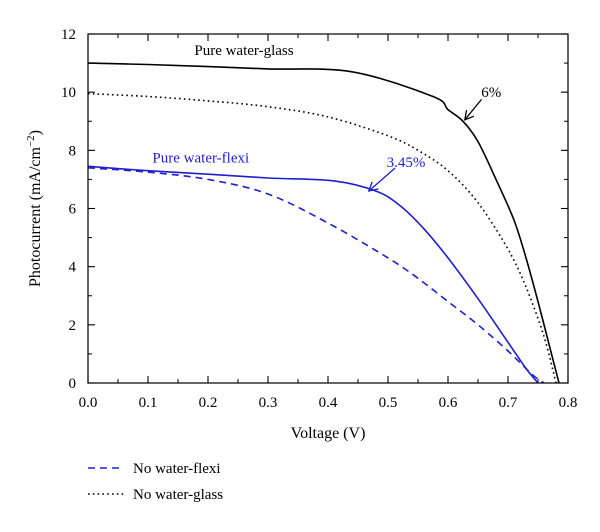 The image size is (600, 532). Describe the element at coordinates (406, 163) in the screenshot. I see `annotation-3-45-: 3.45%` at that location.